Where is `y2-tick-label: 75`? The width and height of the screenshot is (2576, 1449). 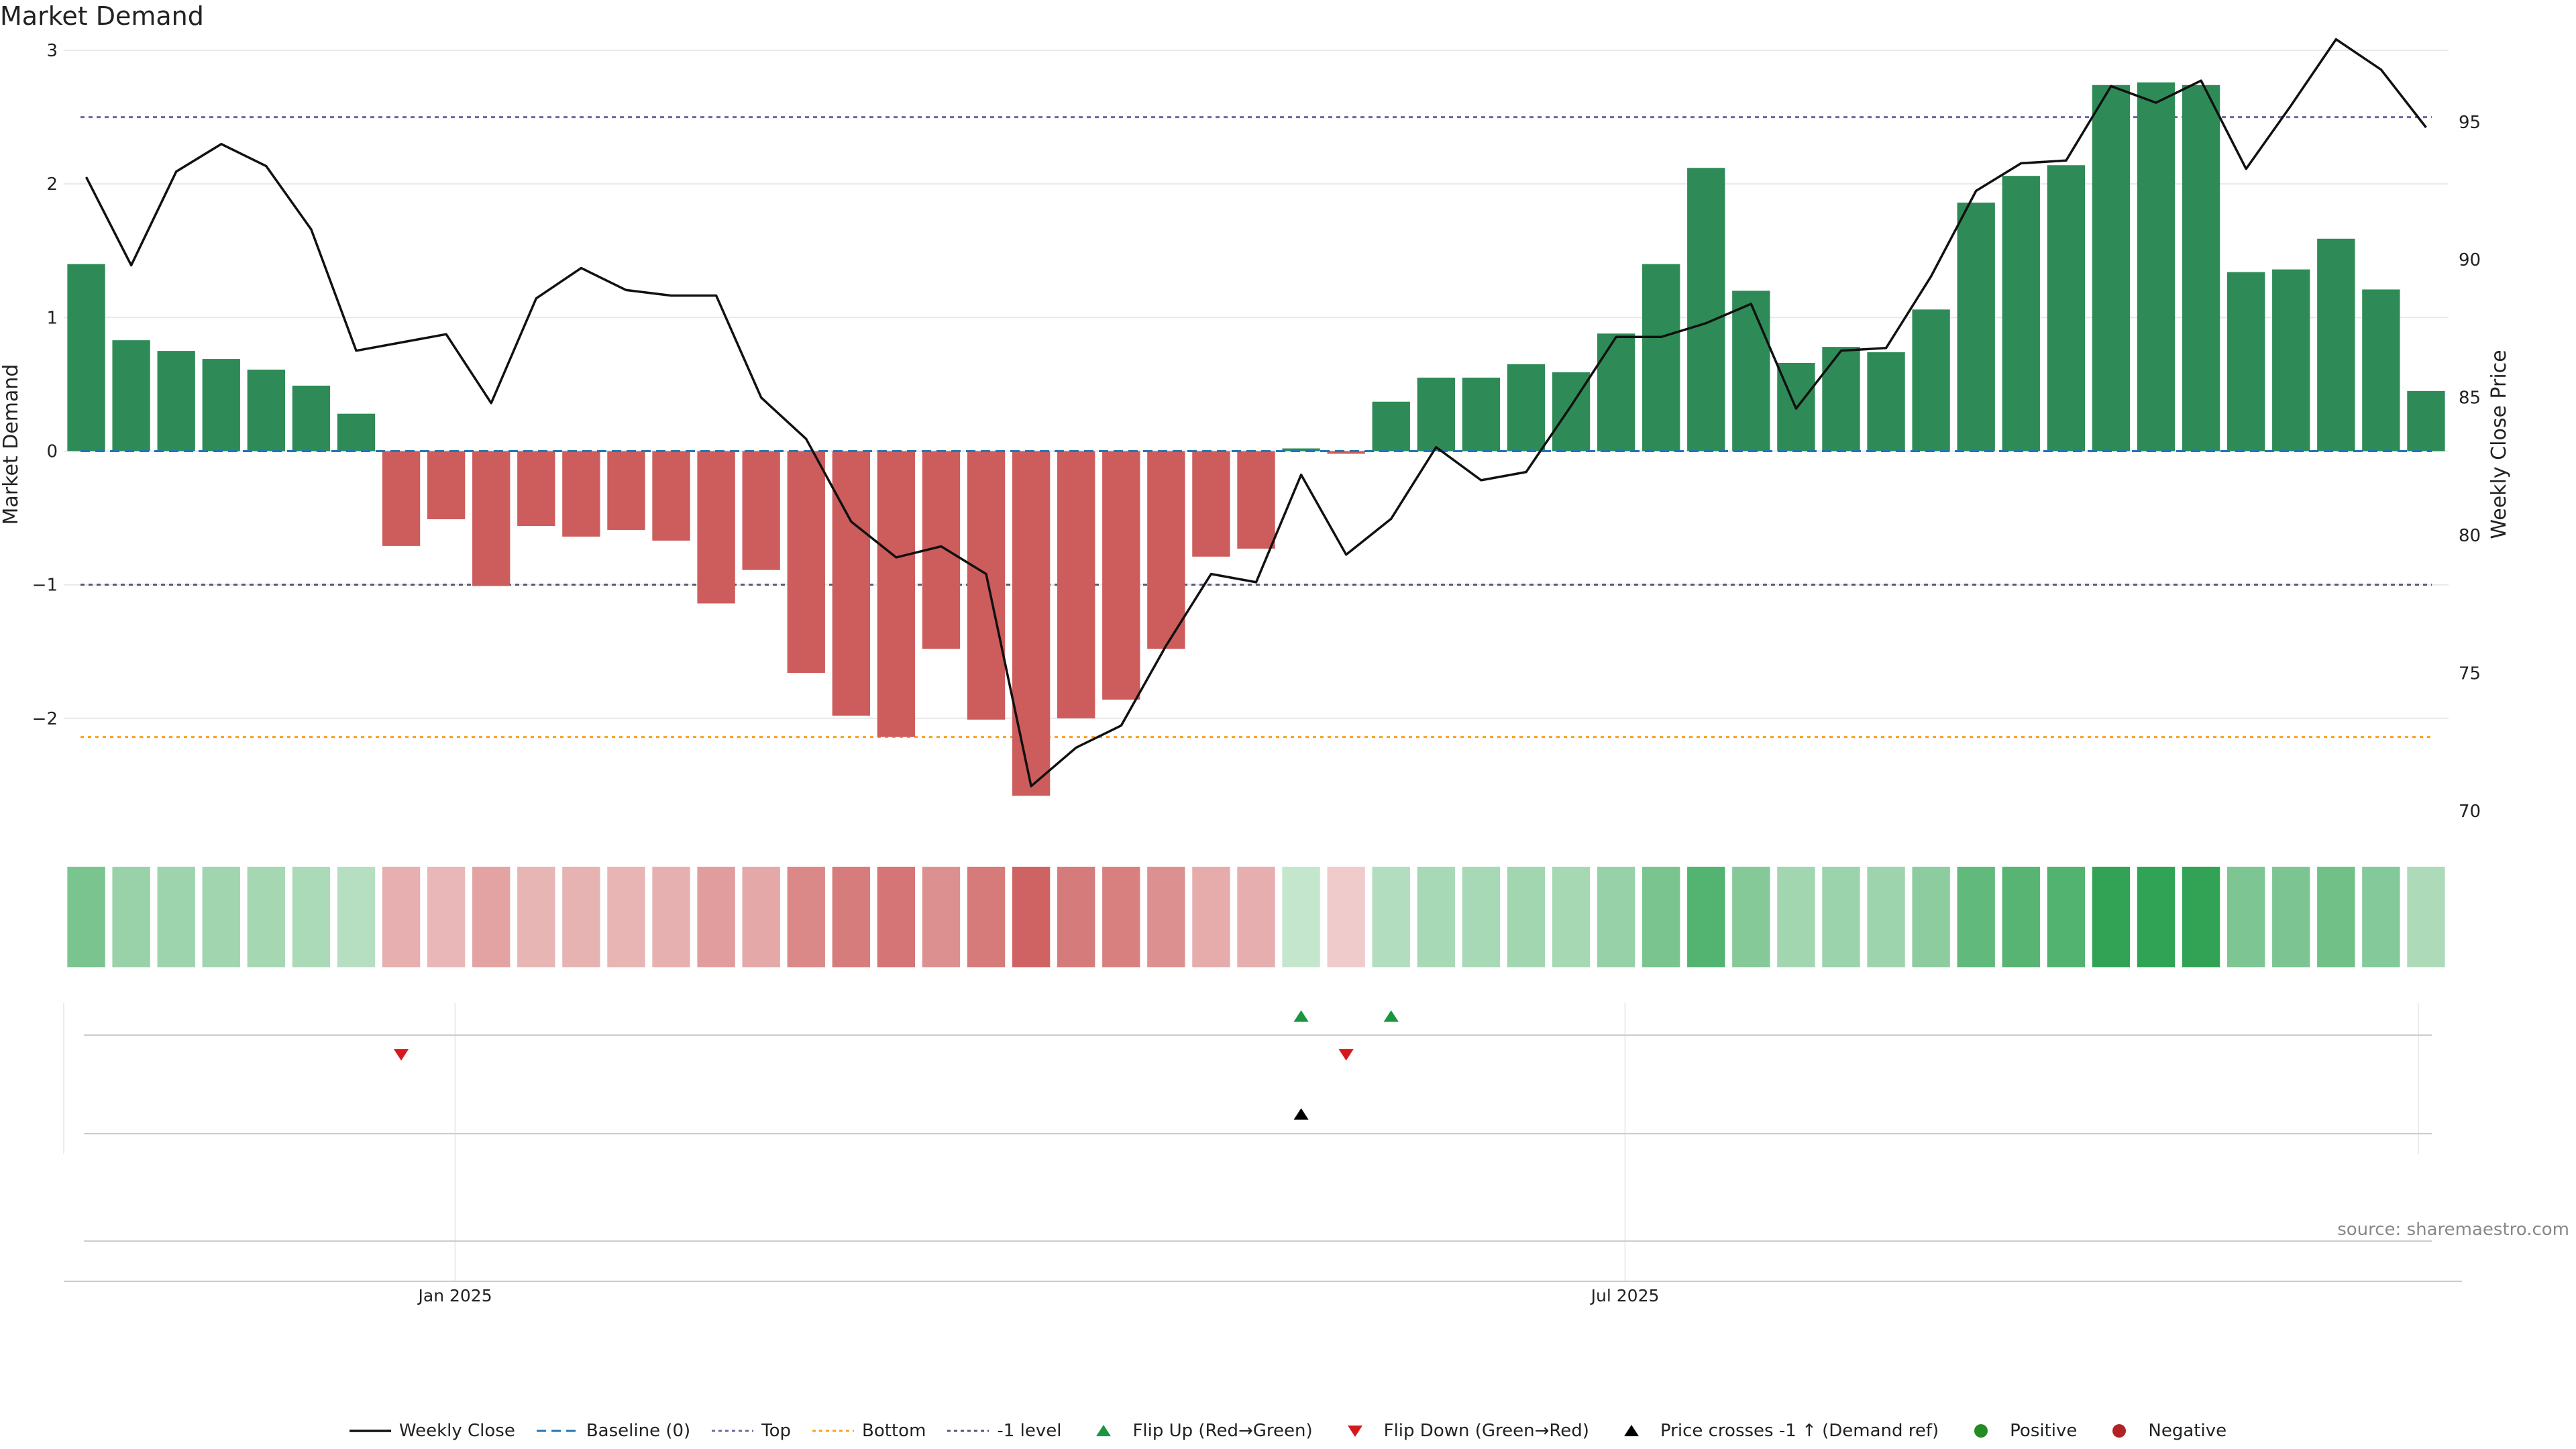 y2-tick-label: 75 is located at coordinates (2470, 673).